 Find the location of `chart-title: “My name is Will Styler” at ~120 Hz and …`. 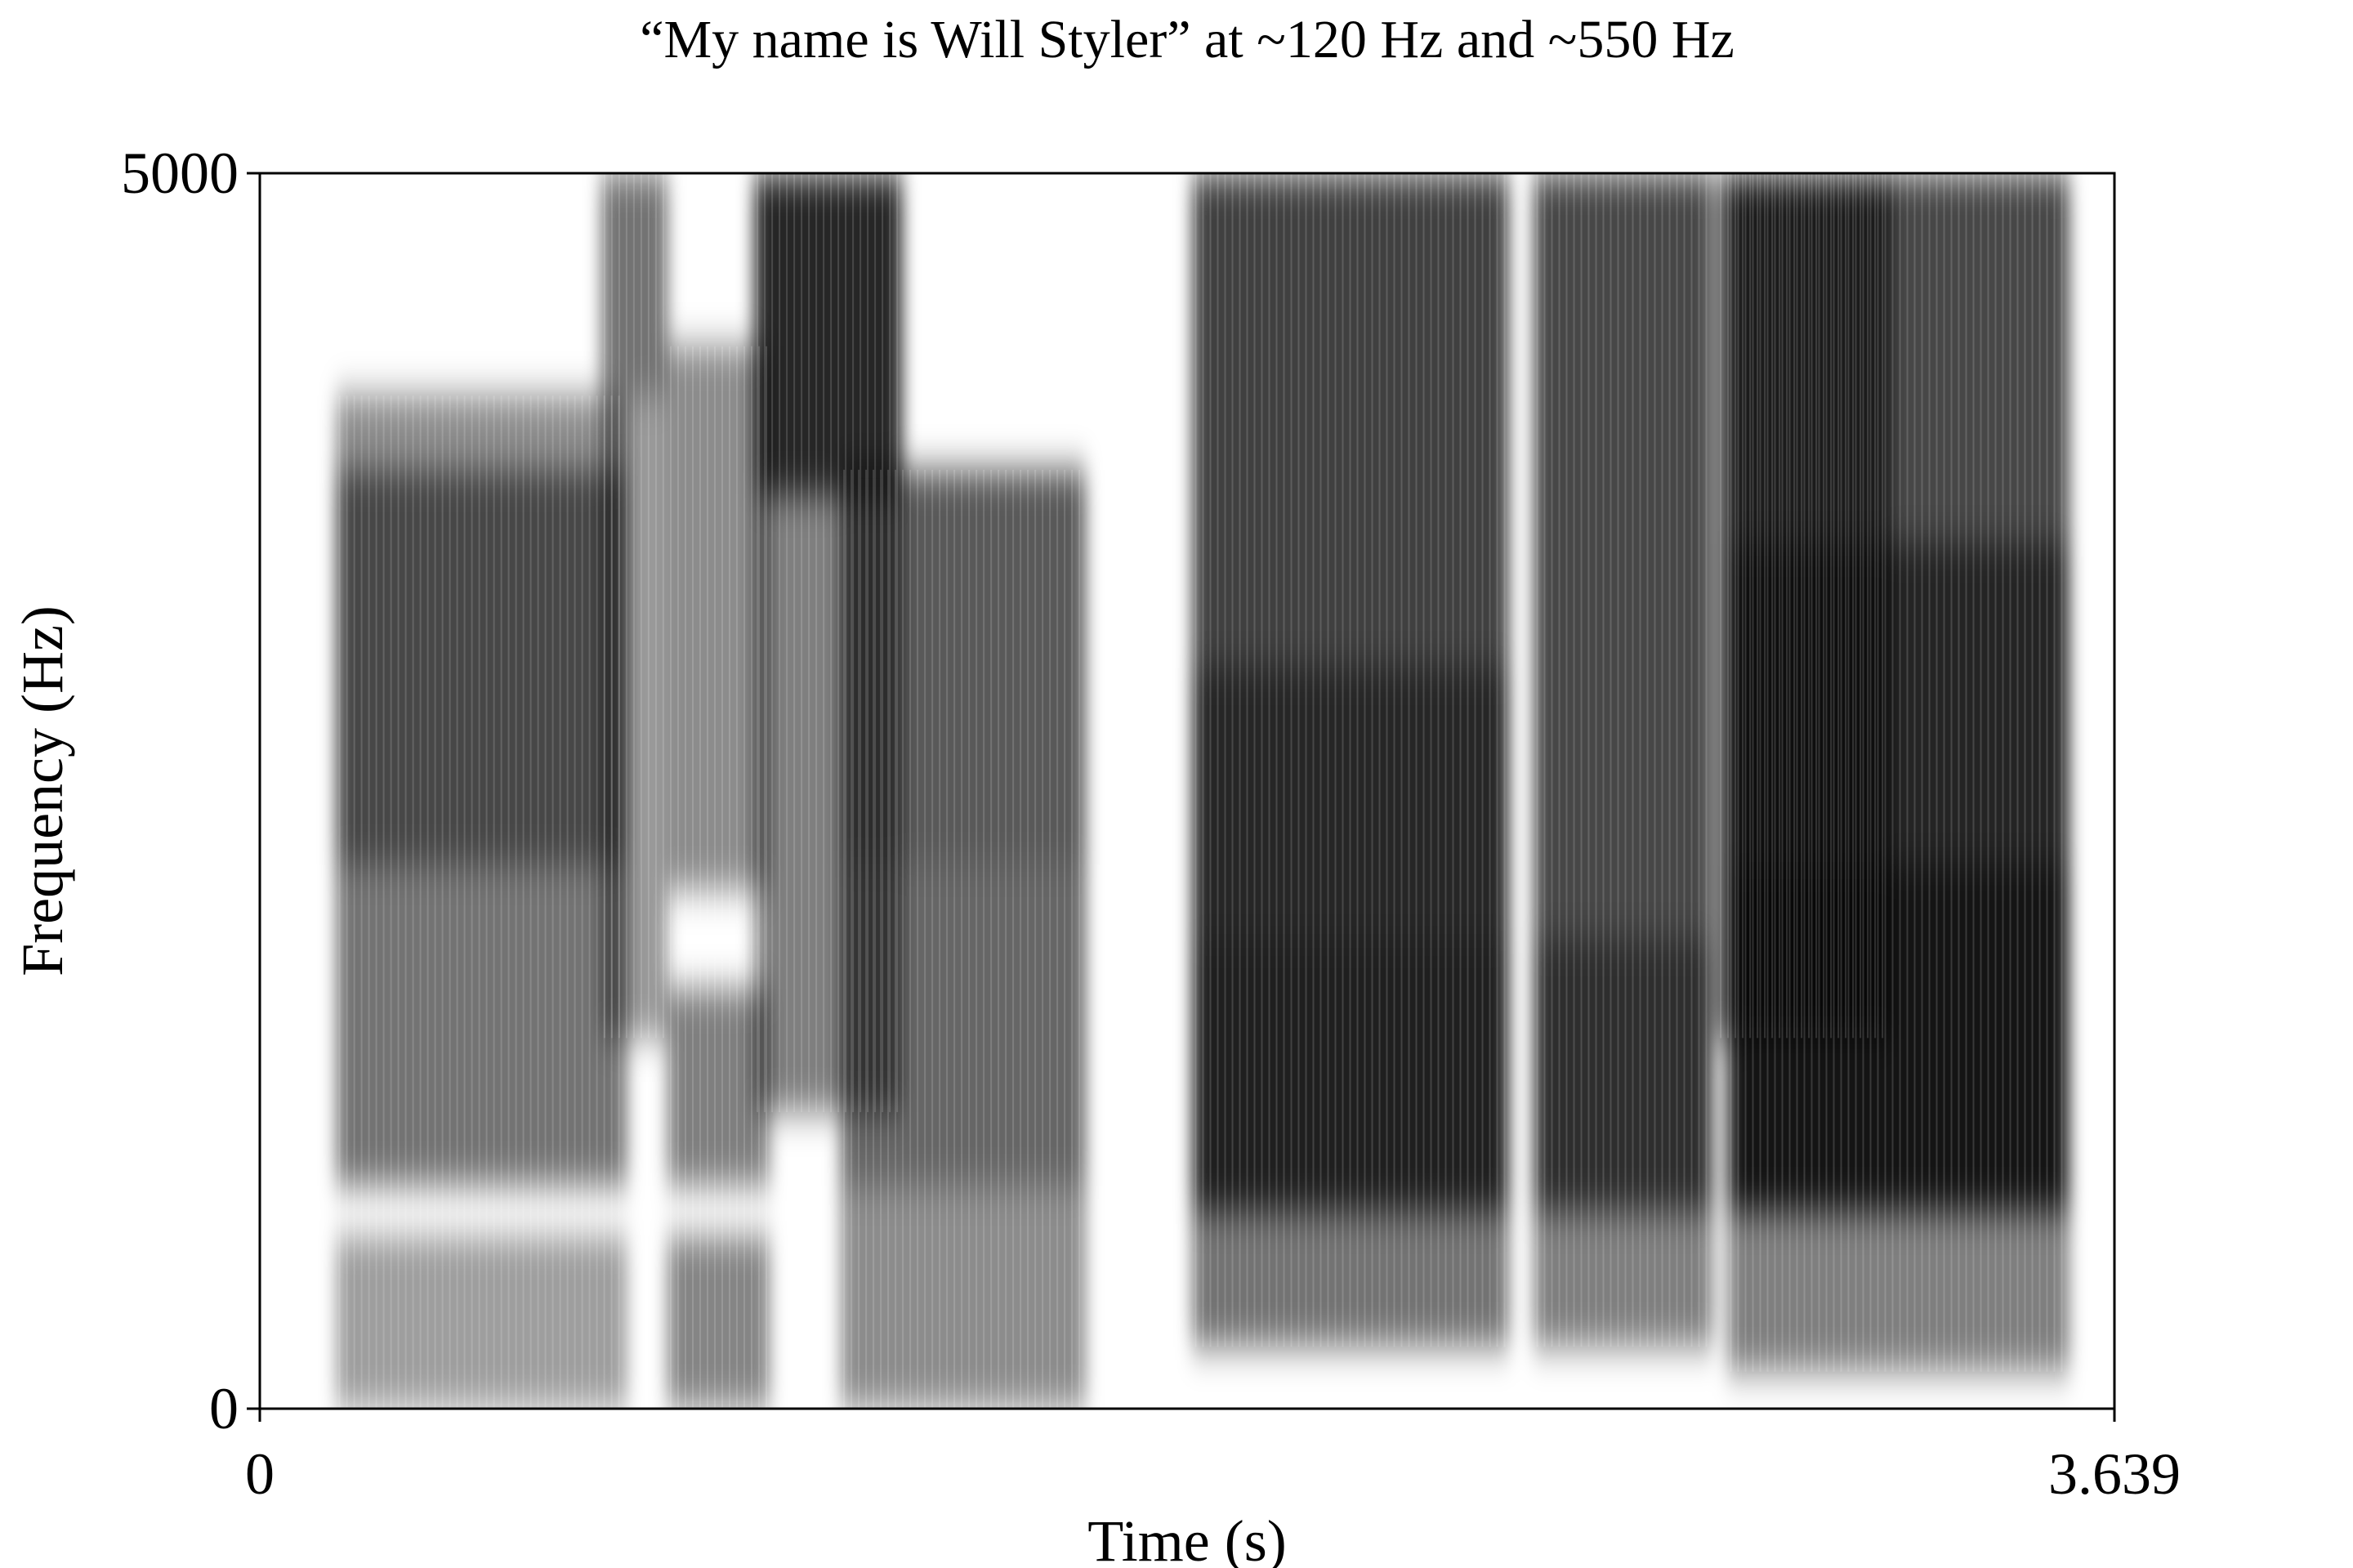

chart-title: “My name is Will Styler” at ~120 Hz and … is located at coordinates (1187, 39).